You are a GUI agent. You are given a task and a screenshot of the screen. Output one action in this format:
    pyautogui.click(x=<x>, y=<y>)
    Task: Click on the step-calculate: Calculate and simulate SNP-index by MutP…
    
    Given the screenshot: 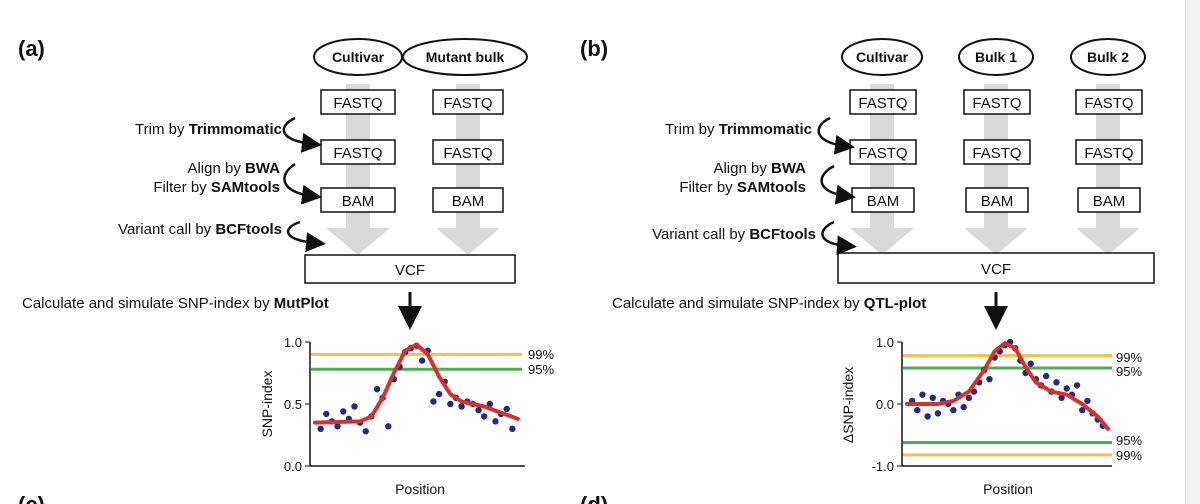 What is the action you would take?
    pyautogui.click(x=175, y=303)
    